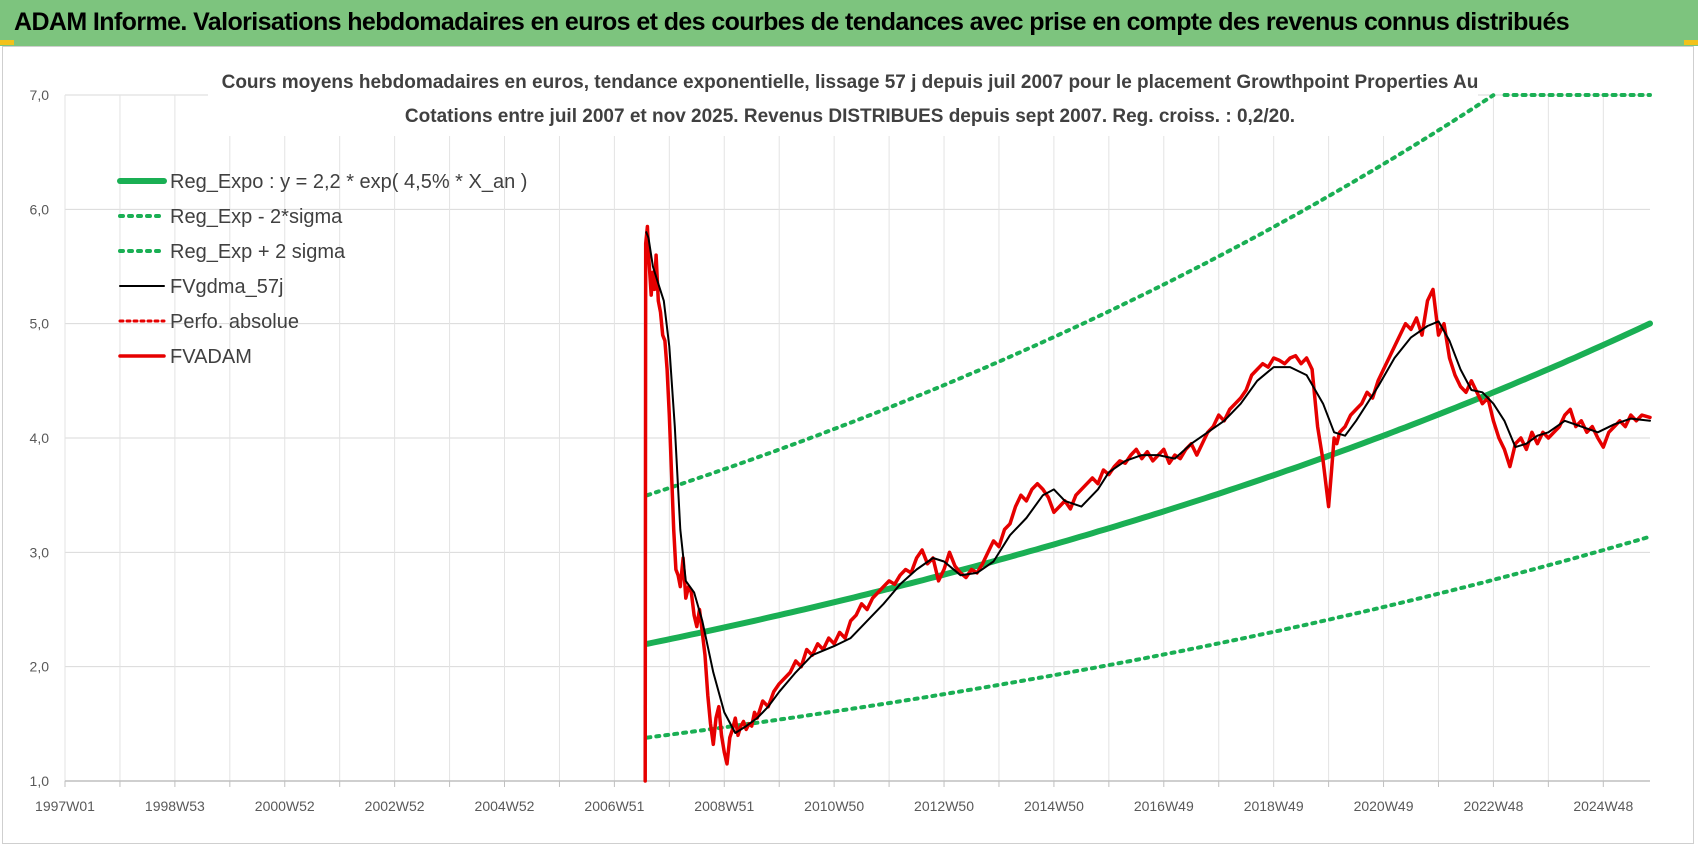 The image size is (1698, 848). What do you see at coordinates (40, 552) in the screenshot?
I see `y-tick-label: 3,0` at bounding box center [40, 552].